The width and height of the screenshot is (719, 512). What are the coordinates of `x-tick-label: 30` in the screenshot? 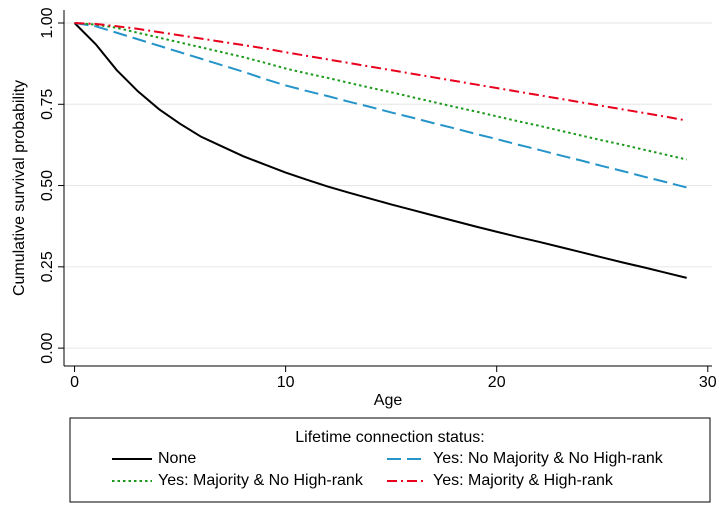 It's located at (708, 382).